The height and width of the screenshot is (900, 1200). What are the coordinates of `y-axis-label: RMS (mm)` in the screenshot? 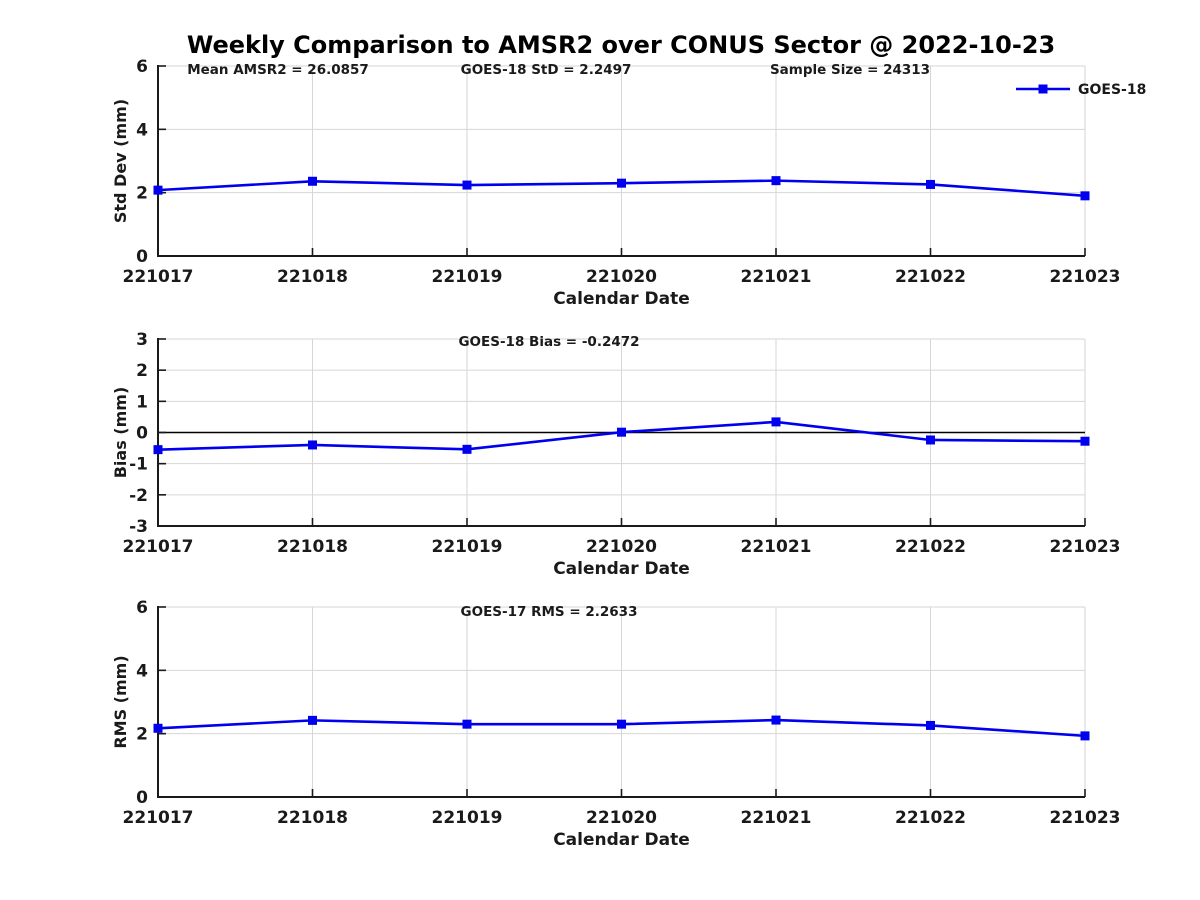 It's located at (120, 701).